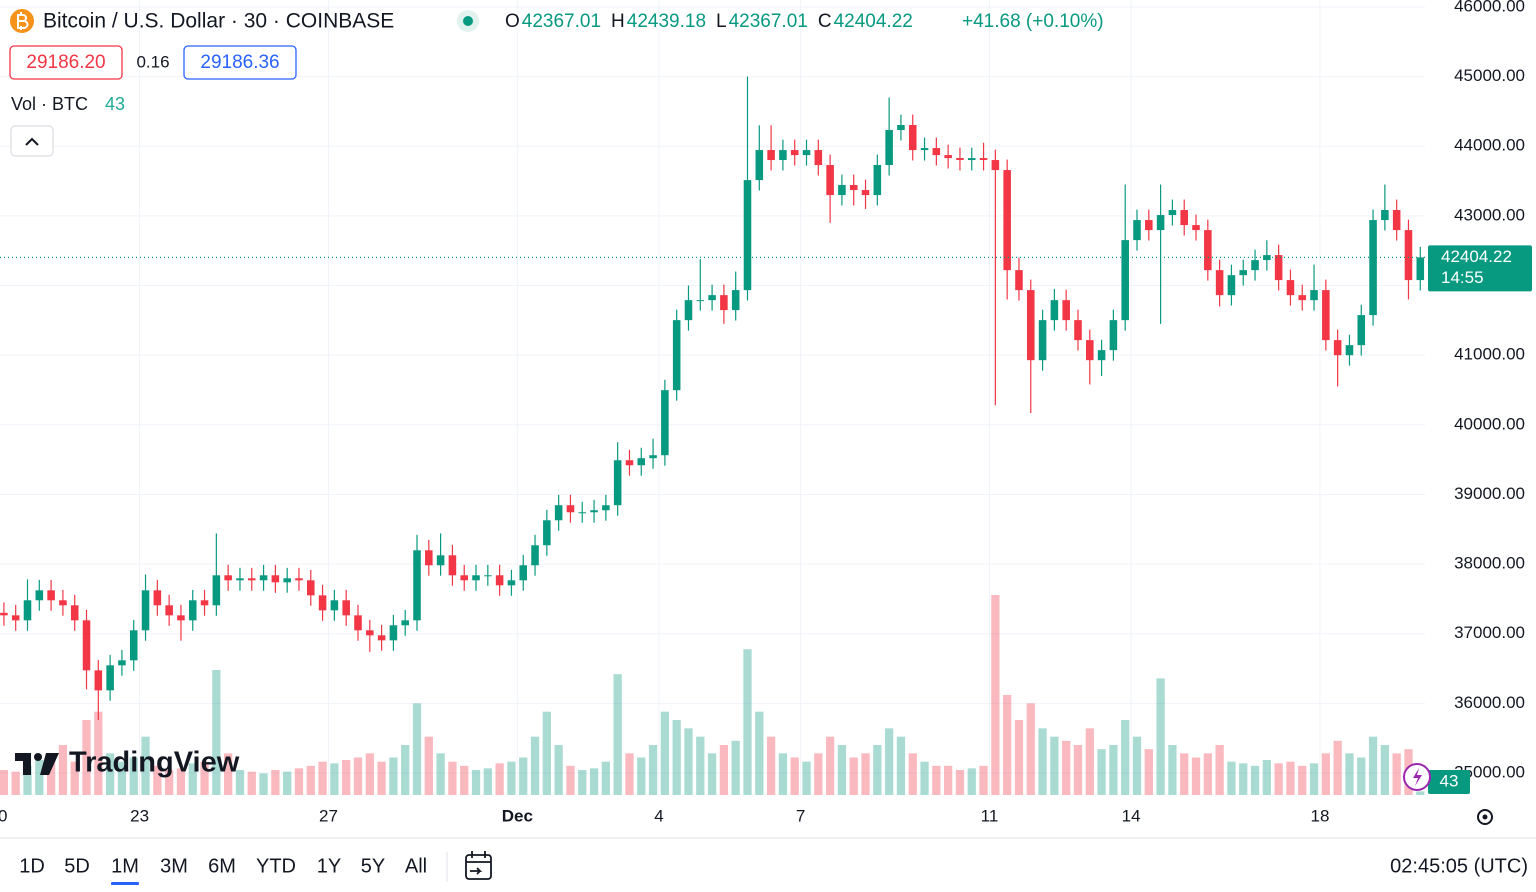  I want to click on volume-tag, so click(1449, 782).